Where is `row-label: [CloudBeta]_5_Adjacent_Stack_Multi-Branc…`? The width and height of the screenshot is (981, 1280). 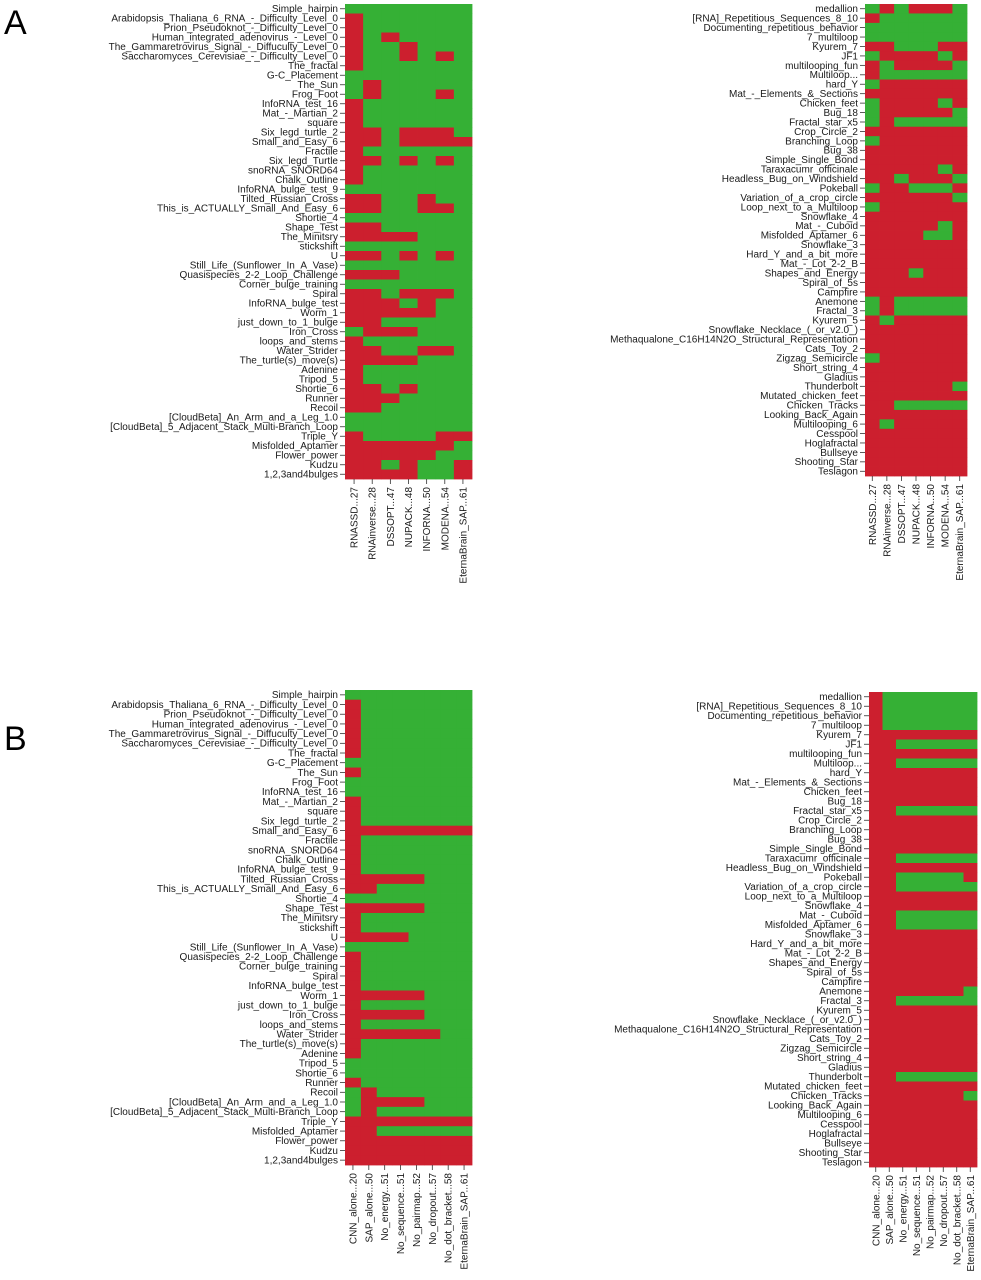 row-label: [CloudBeta]_5_Adjacent_Stack_Multi-Branc… is located at coordinates (224, 427).